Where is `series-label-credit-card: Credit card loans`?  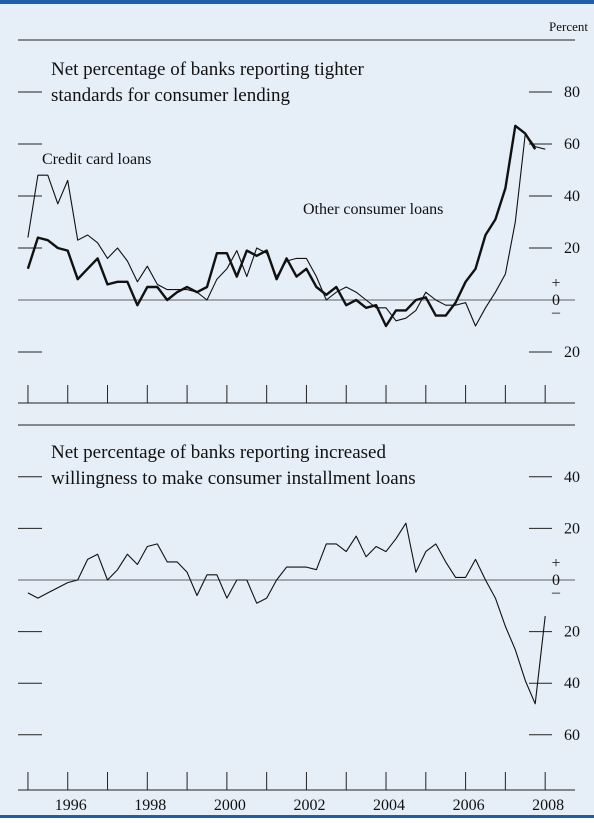 series-label-credit-card: Credit card loans is located at coordinates (96, 159).